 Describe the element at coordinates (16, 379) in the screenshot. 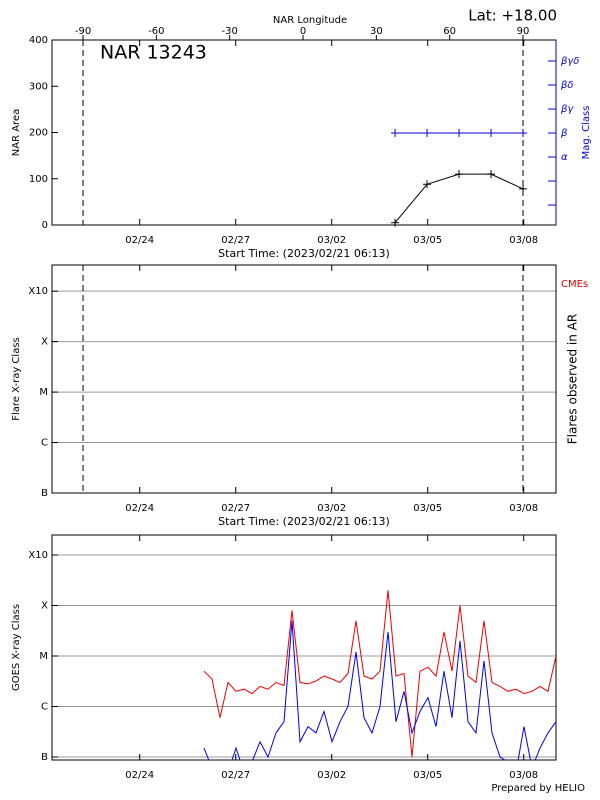

I see `y-axis-label: Flare X-ray Class` at that location.